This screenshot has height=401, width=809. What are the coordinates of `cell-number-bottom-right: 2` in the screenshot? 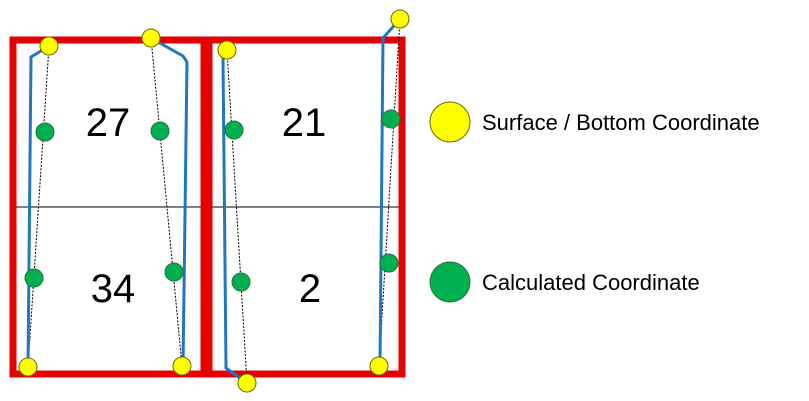 It's located at (310, 289).